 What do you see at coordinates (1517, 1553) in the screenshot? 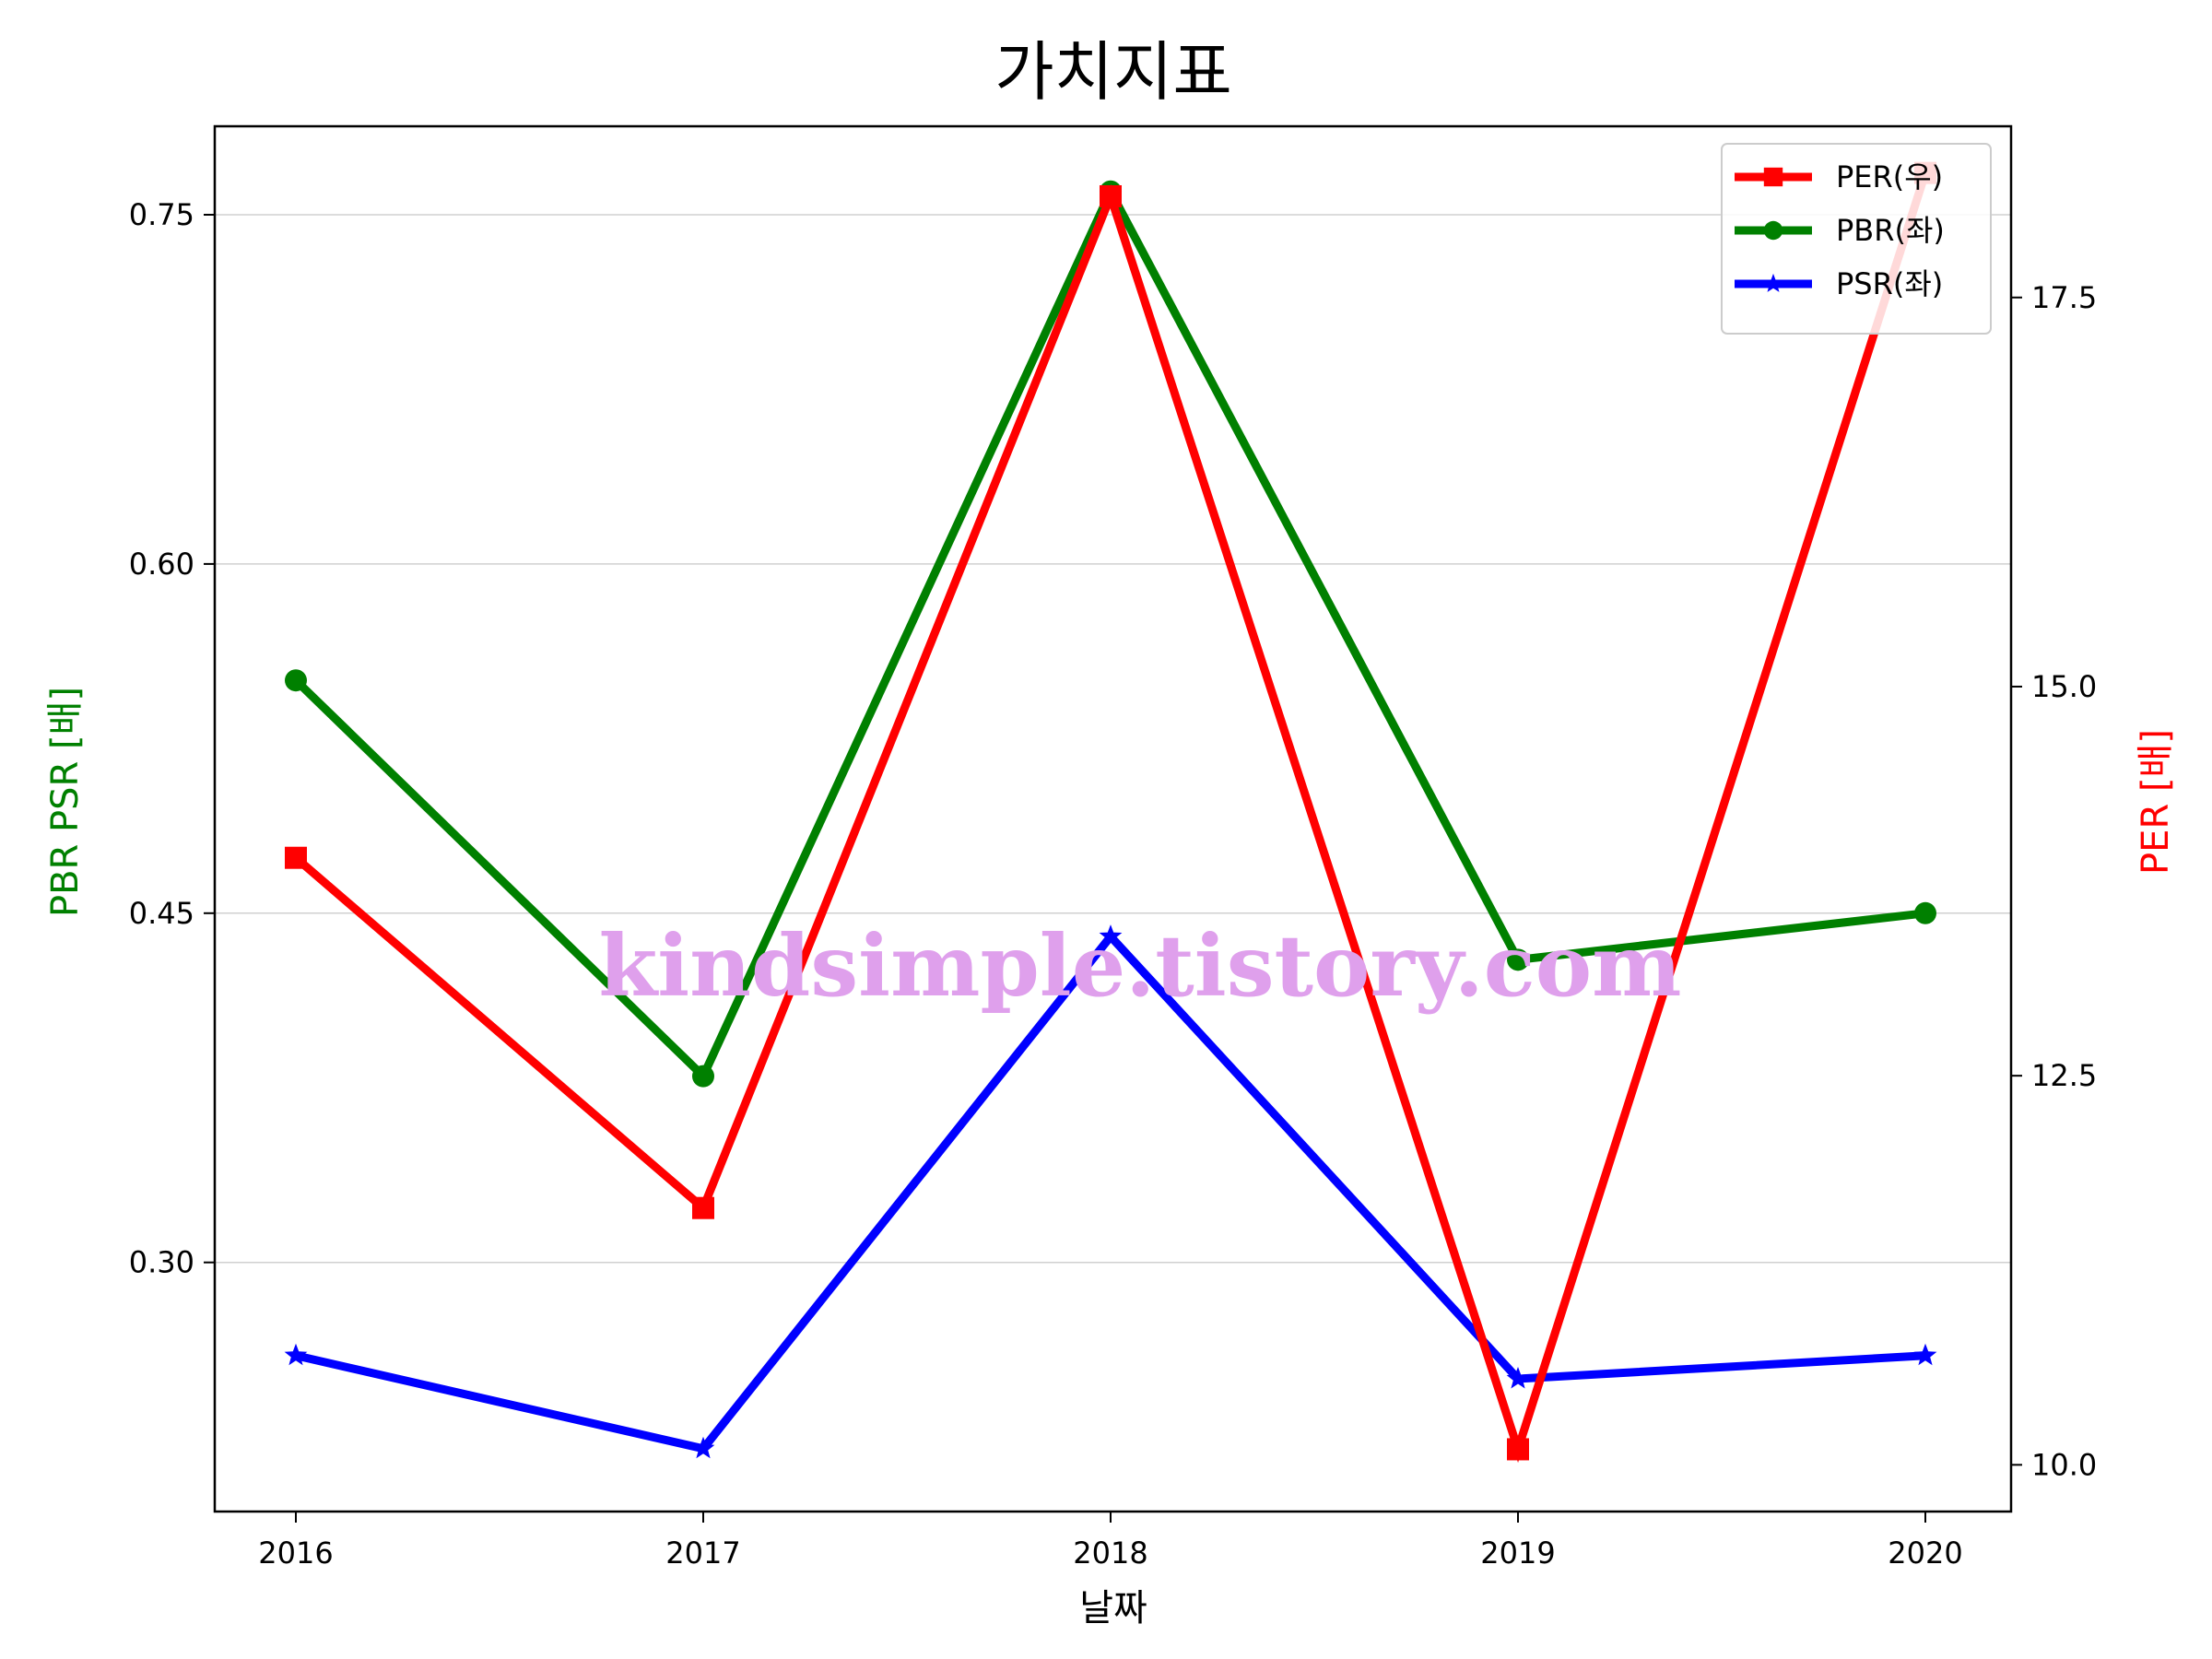
I see `x-tick-label-3: 2019` at bounding box center [1517, 1553].